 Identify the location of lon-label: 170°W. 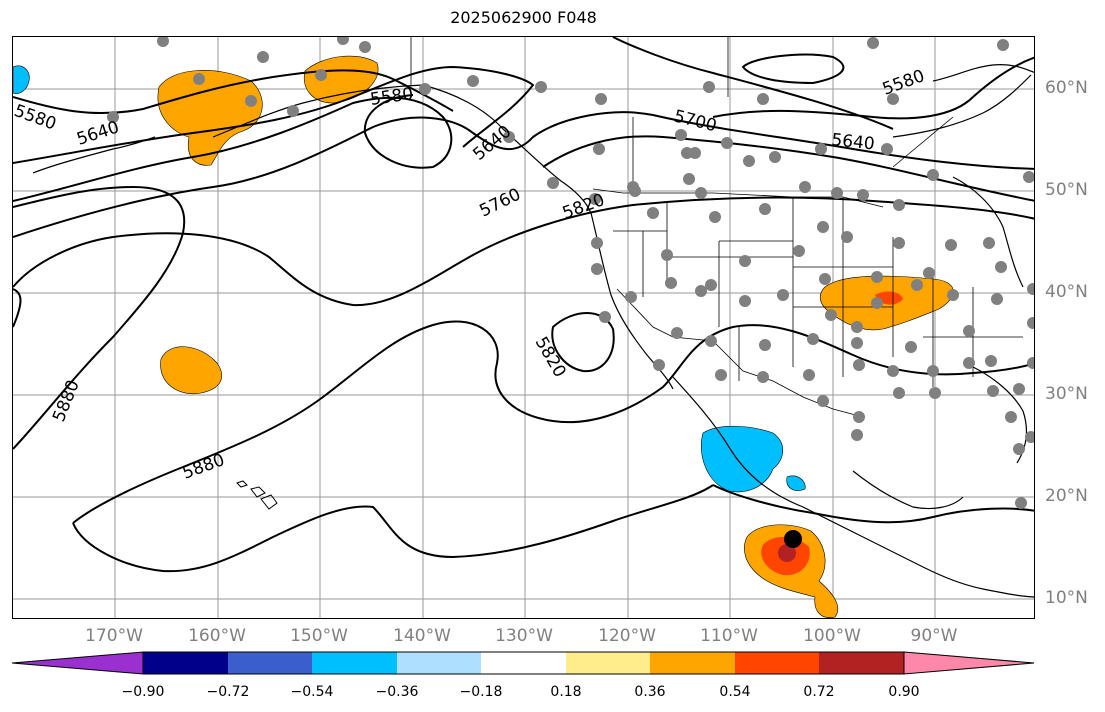
(114, 636).